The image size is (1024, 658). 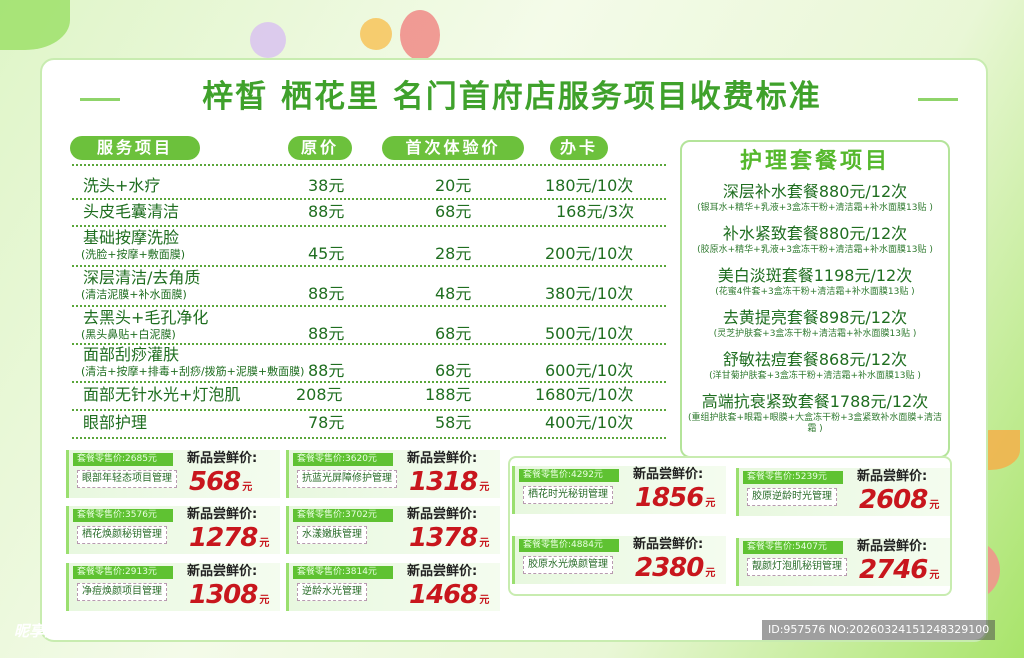 I want to click on promo-name: 栖花焕颜秘钥管理, so click(x=122, y=535).